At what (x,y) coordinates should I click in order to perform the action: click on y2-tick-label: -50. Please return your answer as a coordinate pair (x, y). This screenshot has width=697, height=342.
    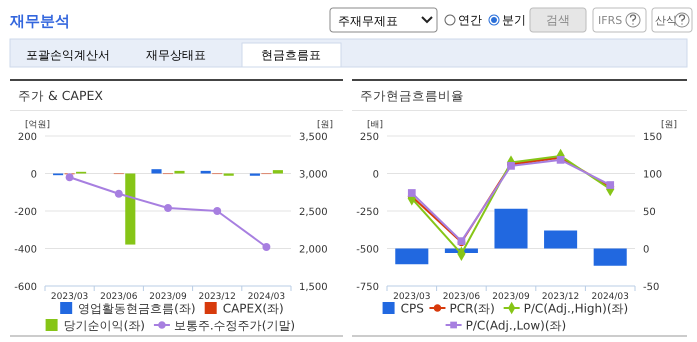
    Looking at the image, I should click on (651, 287).